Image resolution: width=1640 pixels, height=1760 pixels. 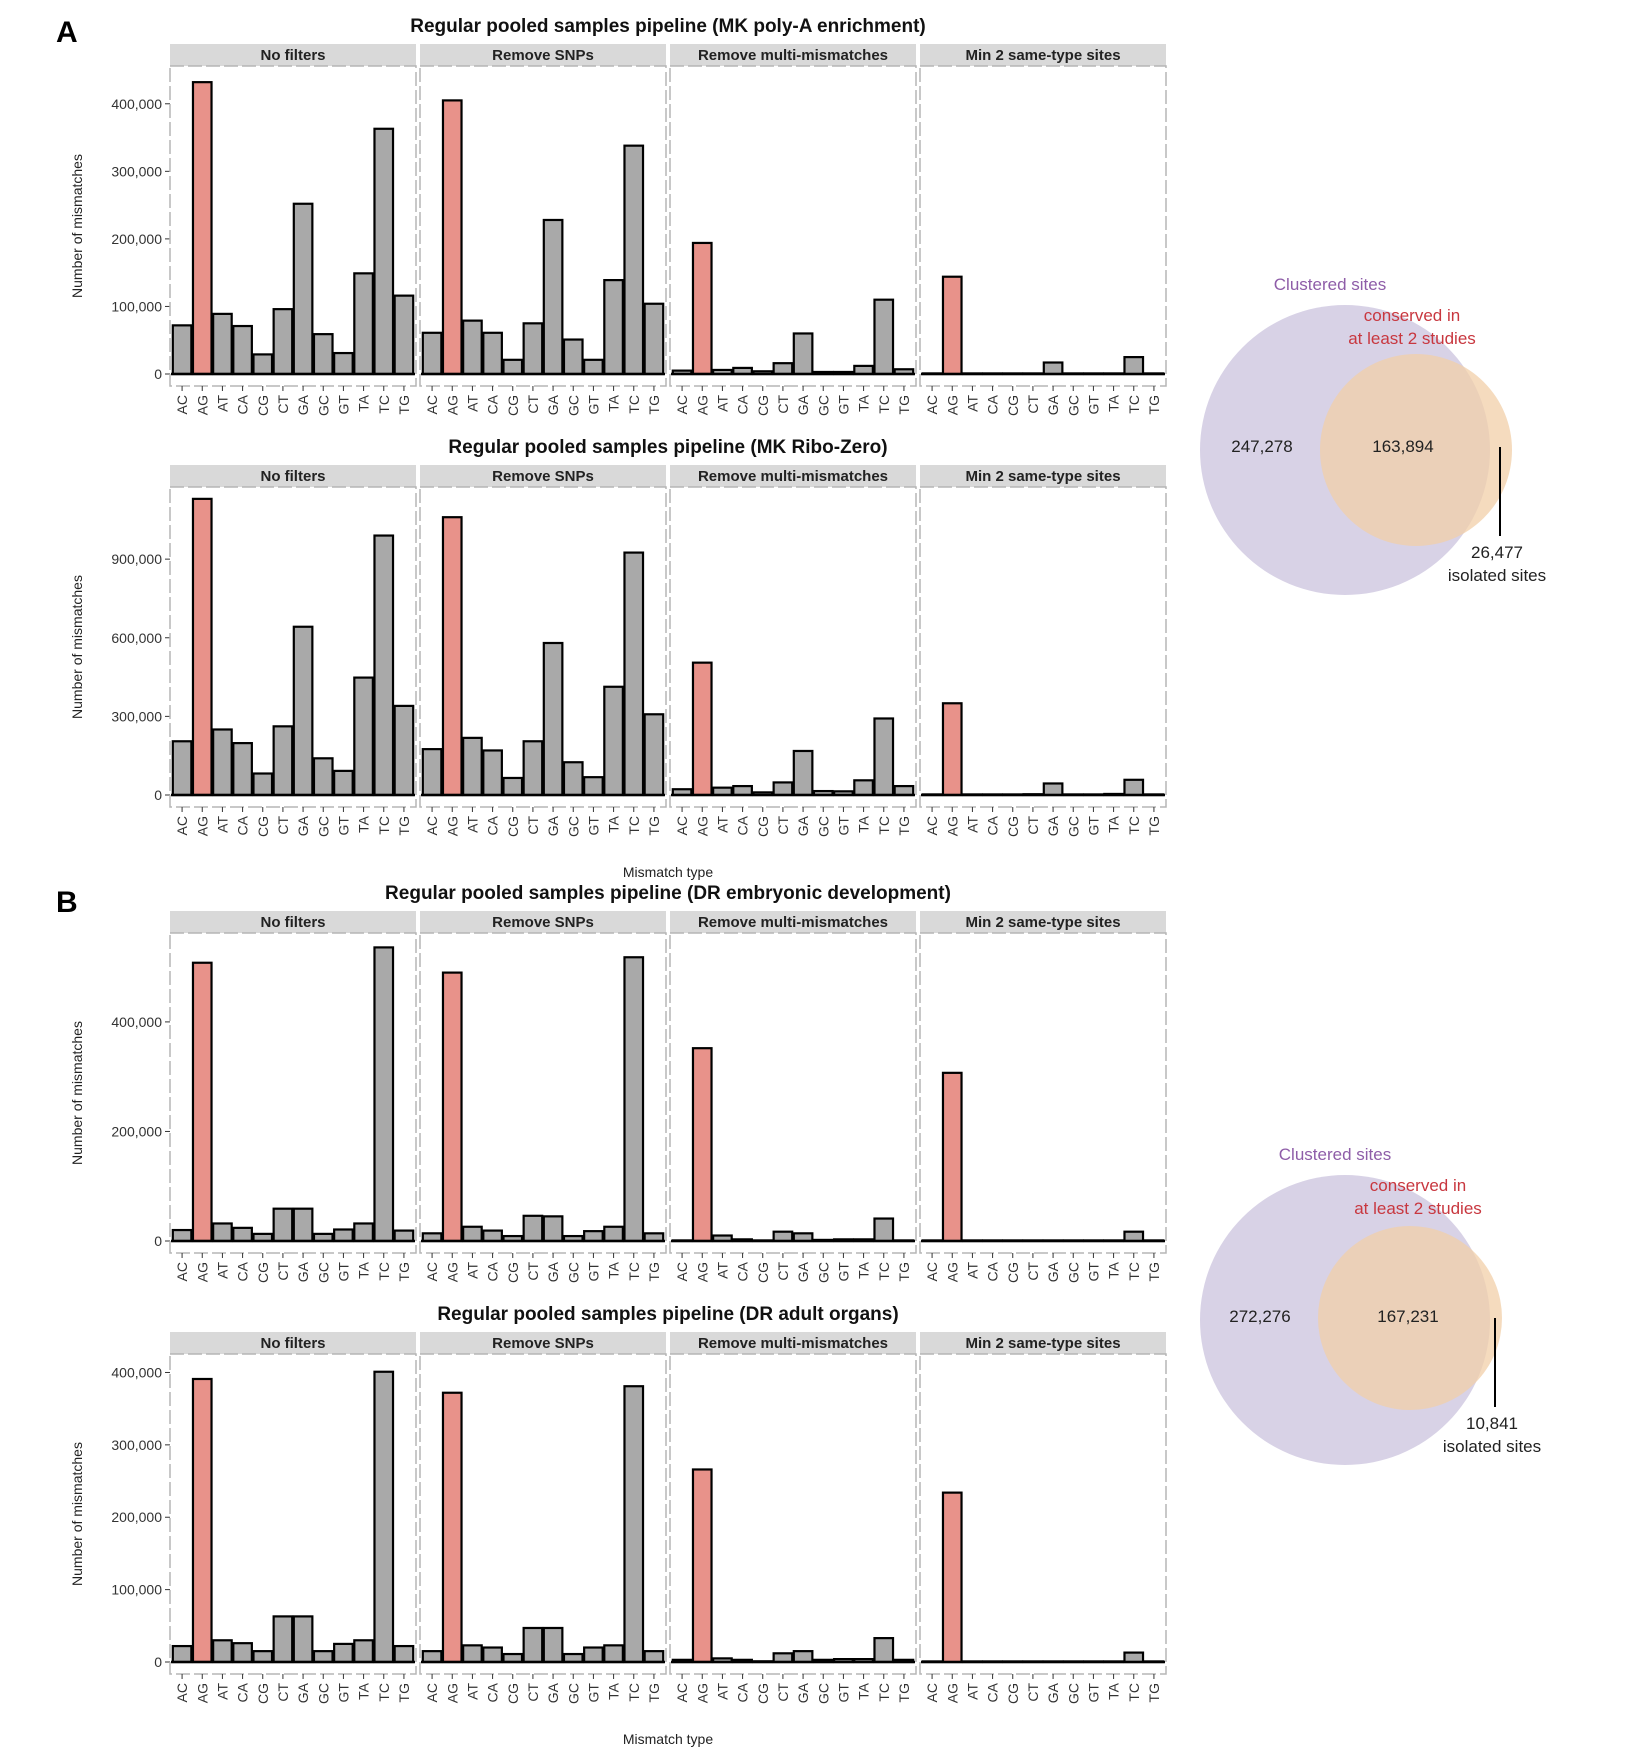 I want to click on venn-clustered-label: Clustered sites, so click(x=1335, y=1154).